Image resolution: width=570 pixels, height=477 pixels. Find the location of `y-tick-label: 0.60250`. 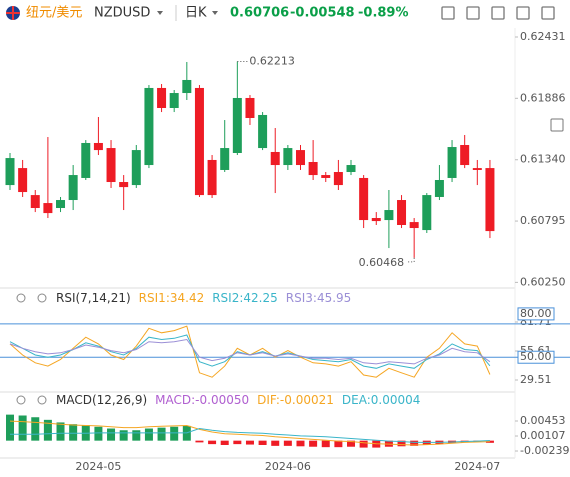

y-tick-label: 0.60250 is located at coordinates (543, 281).